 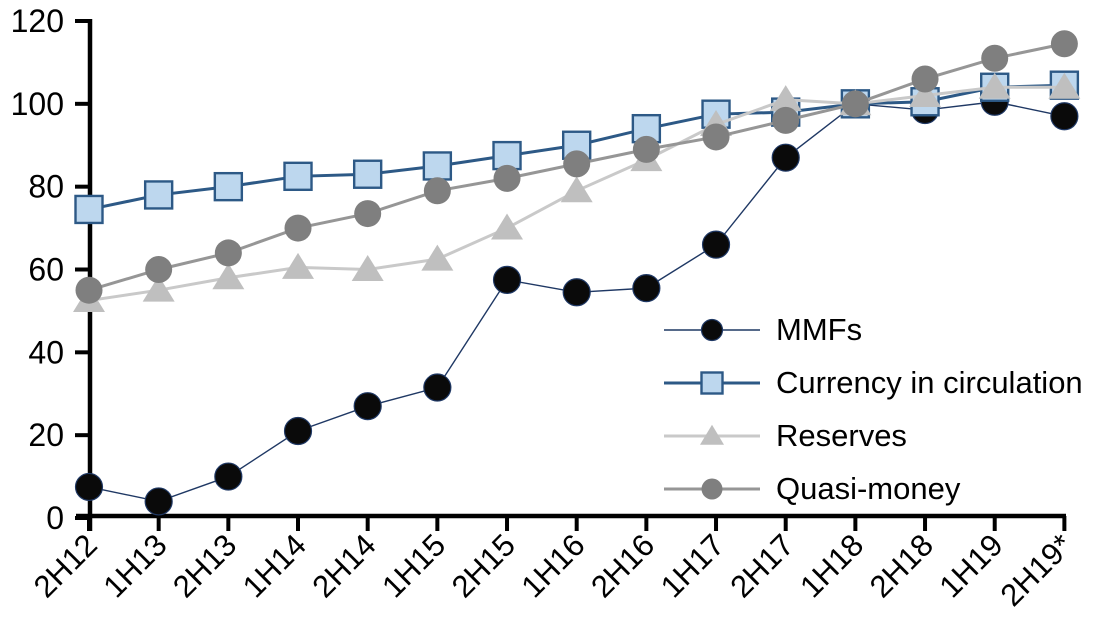 I want to click on x-axis-label: 2H16, so click(x=622, y=565).